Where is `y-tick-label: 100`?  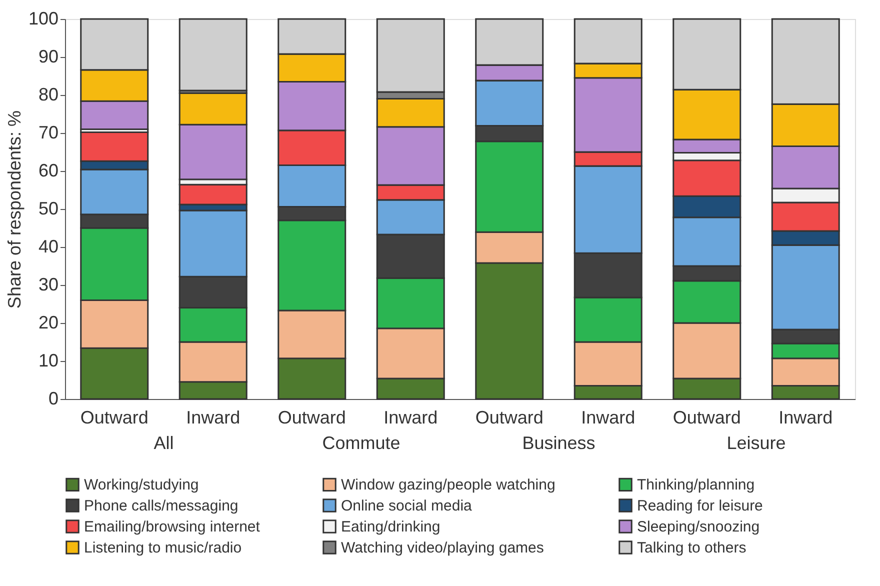 y-tick-label: 100 is located at coordinates (43, 18).